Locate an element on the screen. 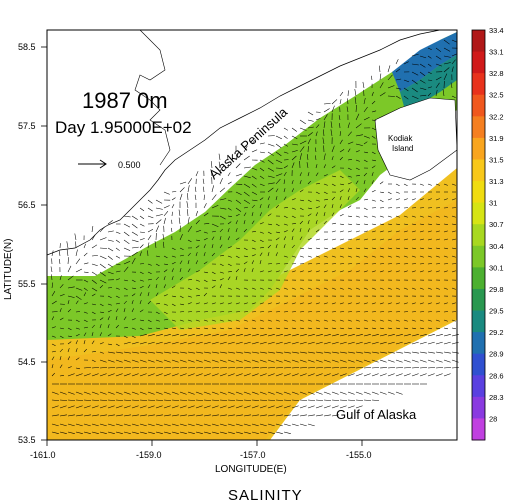 The width and height of the screenshot is (508, 504). colorbar-label: 30.4 is located at coordinates (496, 246).